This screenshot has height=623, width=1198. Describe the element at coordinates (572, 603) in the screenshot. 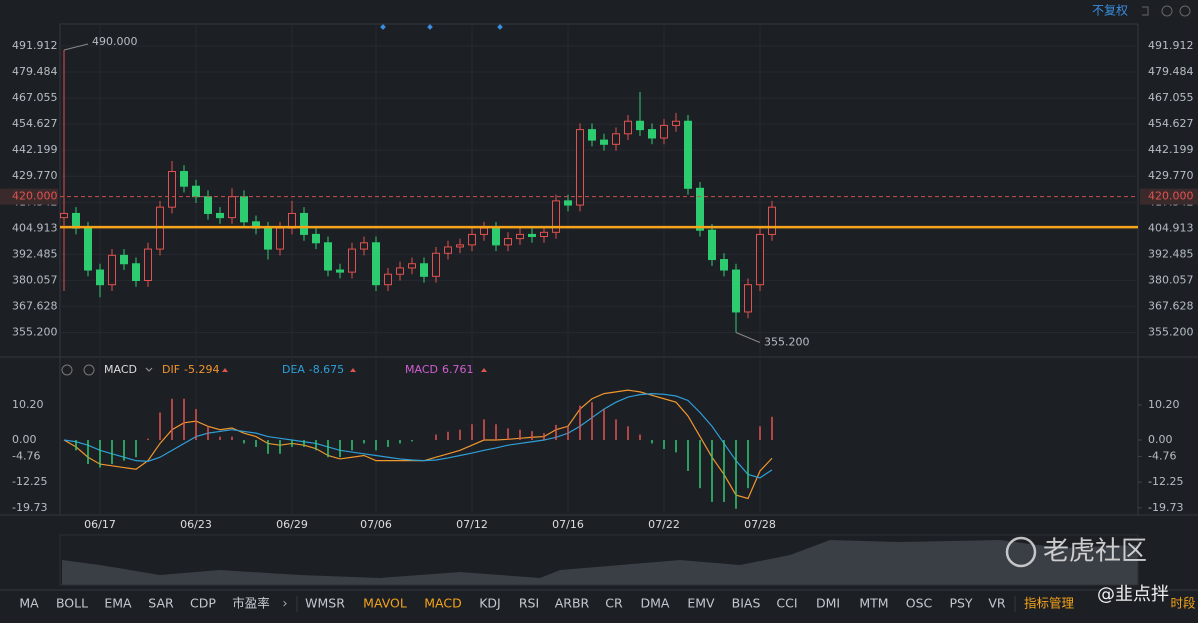

I see `toolbar-item: ARBR` at that location.